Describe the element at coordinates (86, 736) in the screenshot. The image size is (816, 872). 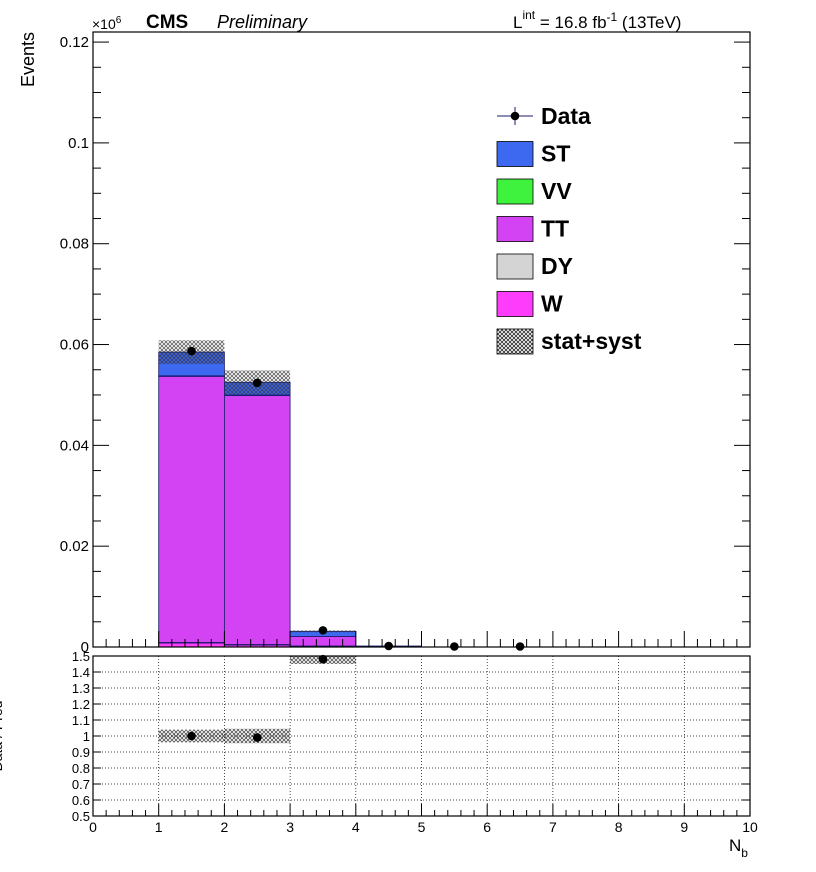
I see `ratio-y-tick-label: 1` at that location.